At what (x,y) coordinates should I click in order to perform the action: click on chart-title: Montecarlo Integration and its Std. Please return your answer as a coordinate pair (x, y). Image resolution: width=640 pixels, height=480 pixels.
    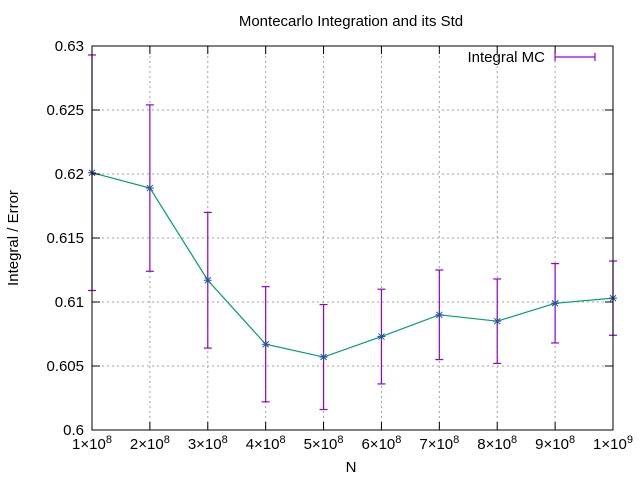
    Looking at the image, I should click on (351, 21).